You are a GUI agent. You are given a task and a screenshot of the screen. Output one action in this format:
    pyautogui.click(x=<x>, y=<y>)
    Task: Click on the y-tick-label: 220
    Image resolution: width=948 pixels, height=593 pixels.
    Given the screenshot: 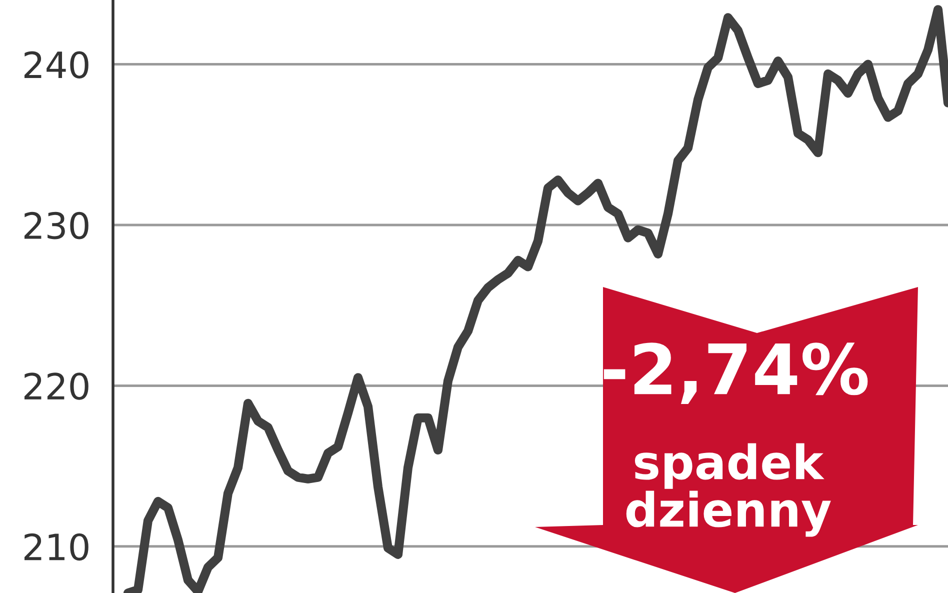 What is the action you would take?
    pyautogui.click(x=56, y=386)
    